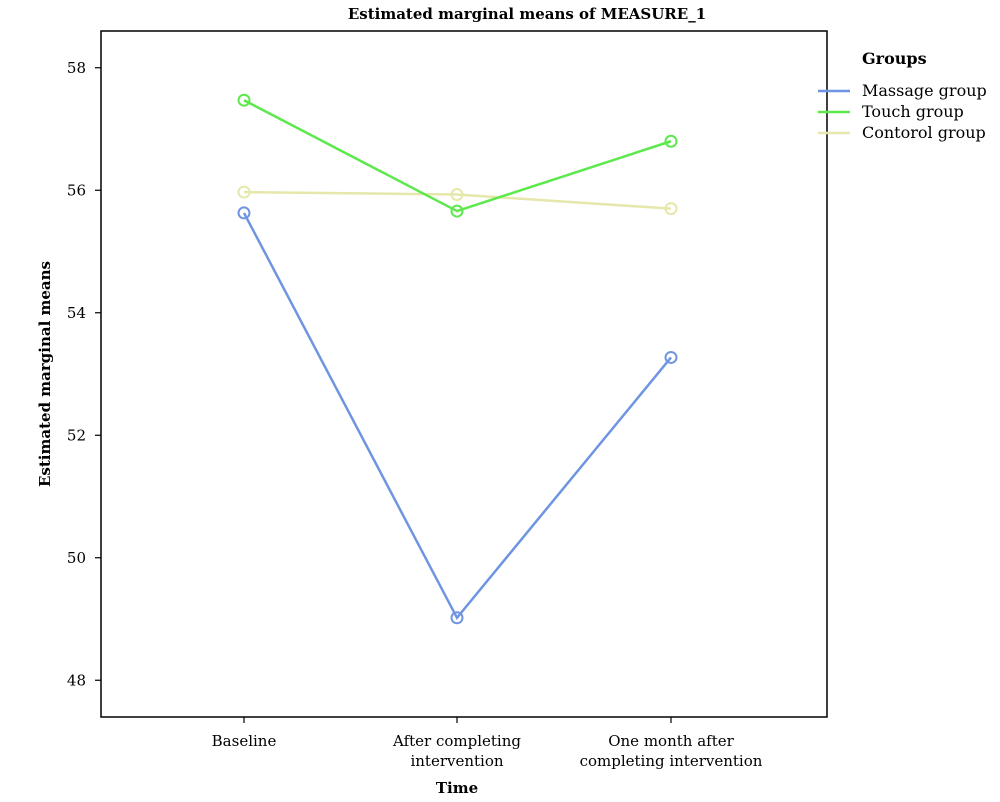 Image resolution: width=1000 pixels, height=802 pixels. Describe the element at coordinates (76, 435) in the screenshot. I see `y-tick-label: 52` at that location.